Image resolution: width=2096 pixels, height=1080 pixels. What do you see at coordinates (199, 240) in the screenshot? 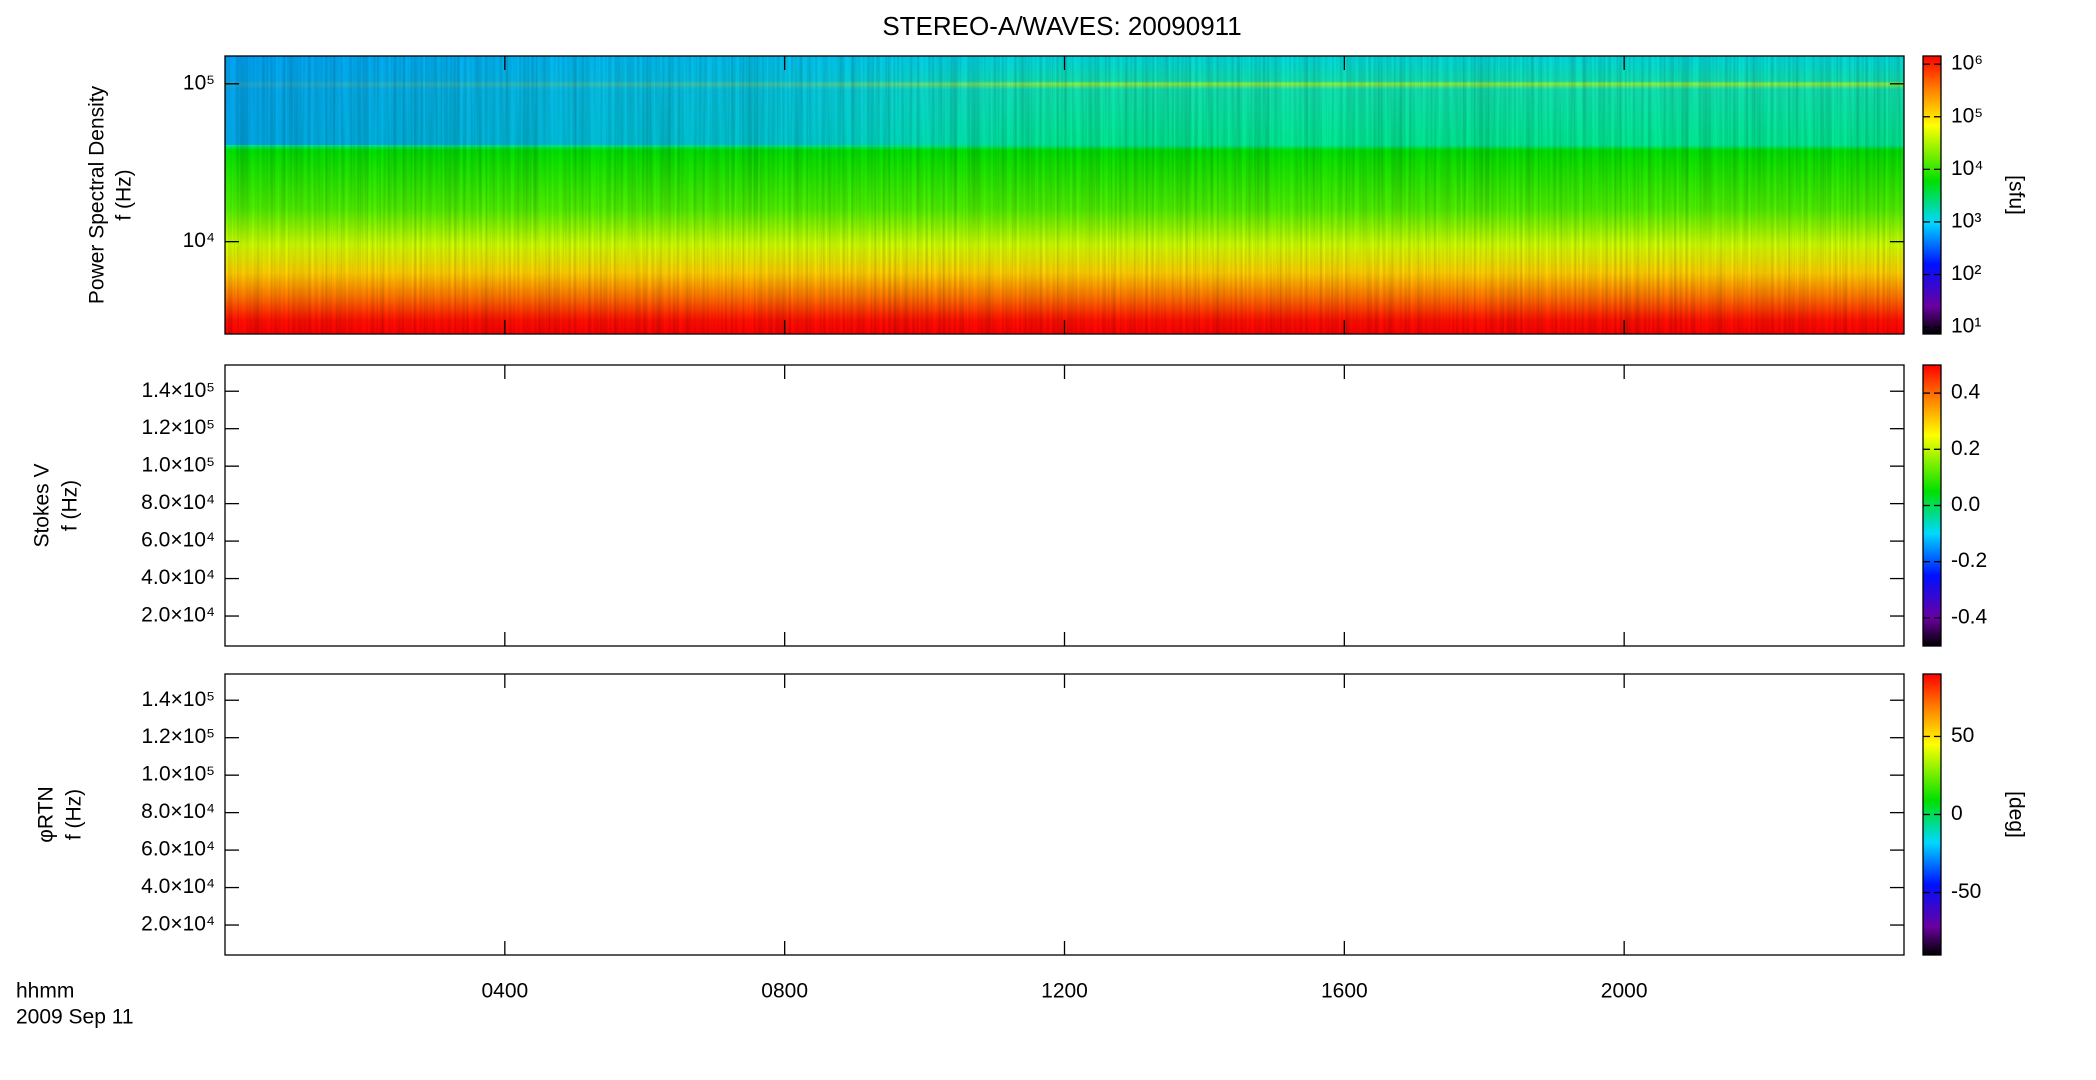
I see `y-tick-label: 10⁴` at bounding box center [199, 240].